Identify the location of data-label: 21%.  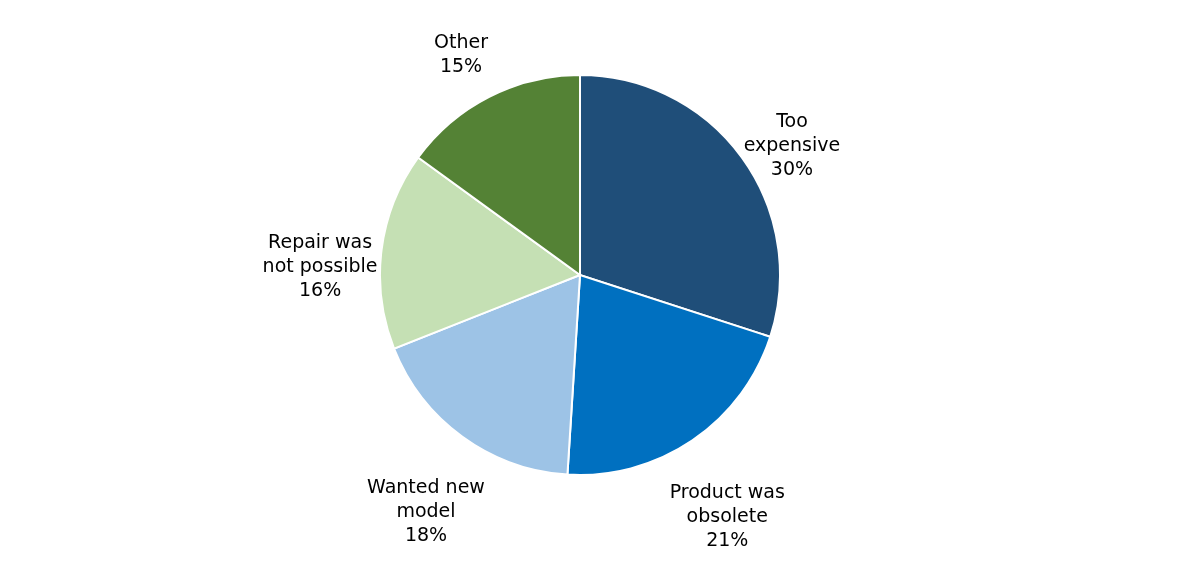
(727, 538).